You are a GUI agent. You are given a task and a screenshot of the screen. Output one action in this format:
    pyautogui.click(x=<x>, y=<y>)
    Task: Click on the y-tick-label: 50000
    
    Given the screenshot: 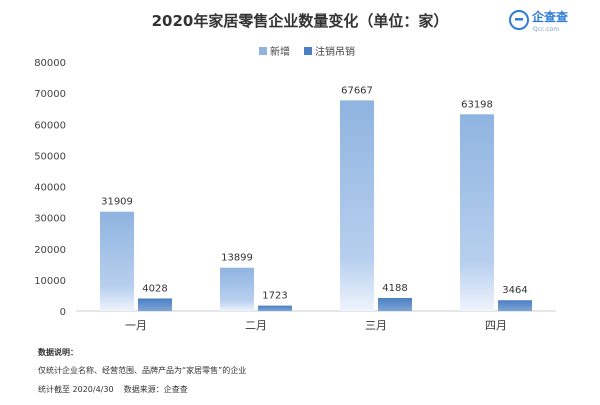 What is the action you would take?
    pyautogui.click(x=50, y=156)
    